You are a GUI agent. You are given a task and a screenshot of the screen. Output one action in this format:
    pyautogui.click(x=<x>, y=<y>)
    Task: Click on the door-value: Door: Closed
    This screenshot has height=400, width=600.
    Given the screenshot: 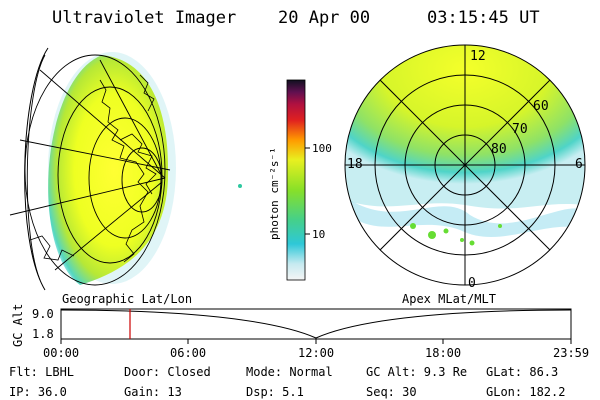 What is the action you would take?
    pyautogui.click(x=167, y=372)
    